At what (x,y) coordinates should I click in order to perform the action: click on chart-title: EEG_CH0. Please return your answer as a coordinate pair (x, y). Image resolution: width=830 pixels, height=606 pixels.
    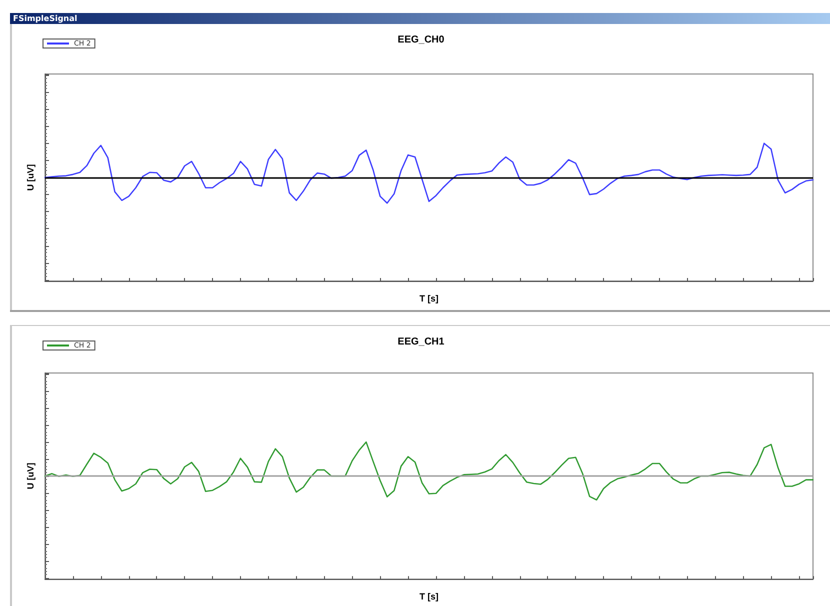
    Looking at the image, I should click on (421, 40).